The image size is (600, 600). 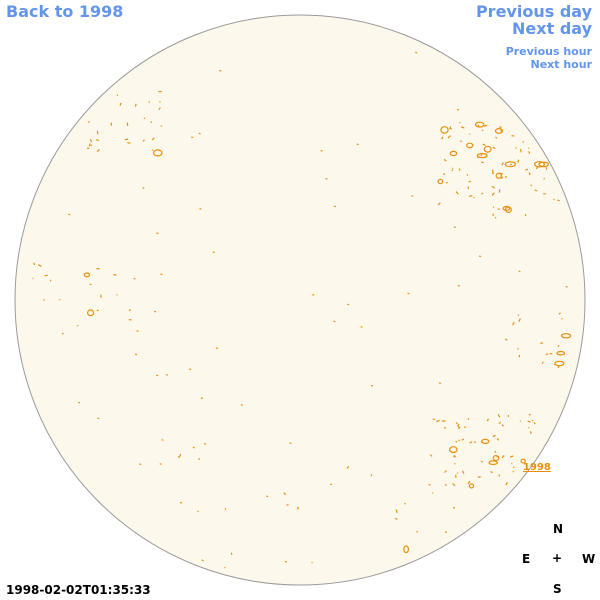 I want to click on previous-hour-link: Previous hour, so click(x=548, y=51).